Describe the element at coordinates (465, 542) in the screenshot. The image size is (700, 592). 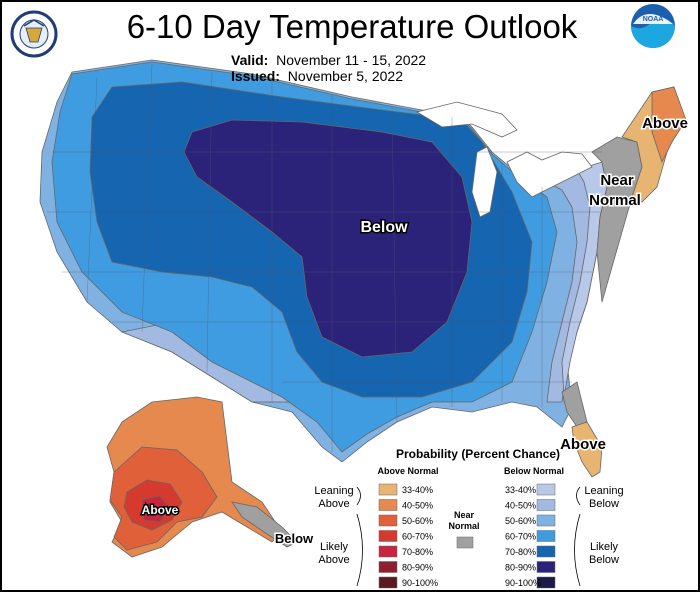
I see `legend-near-swatch` at that location.